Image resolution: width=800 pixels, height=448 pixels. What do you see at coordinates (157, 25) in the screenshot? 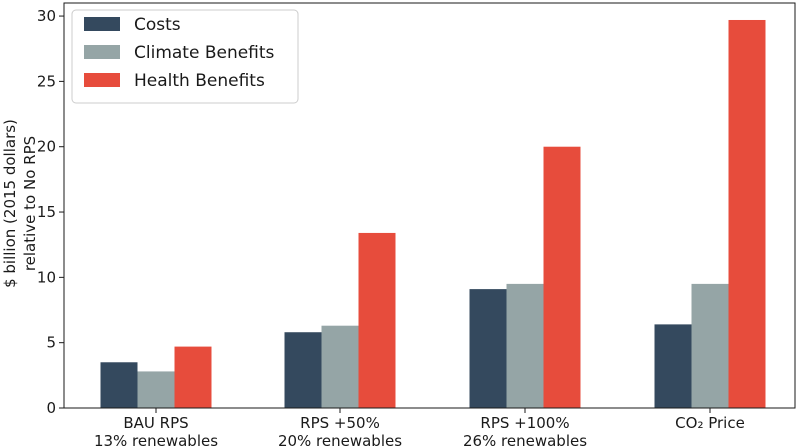
I see `legend-label: Costs` at bounding box center [157, 25].